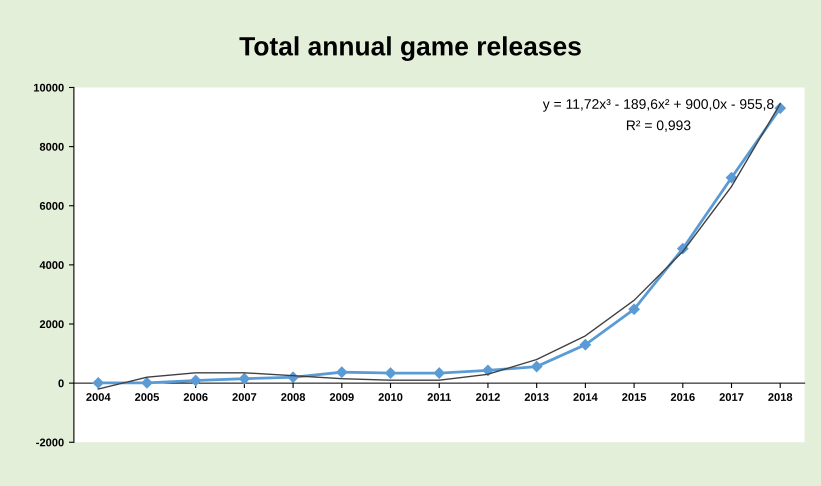 The width and height of the screenshot is (821, 486). What do you see at coordinates (342, 397) in the screenshot?
I see `x-tick-label: 2009` at bounding box center [342, 397].